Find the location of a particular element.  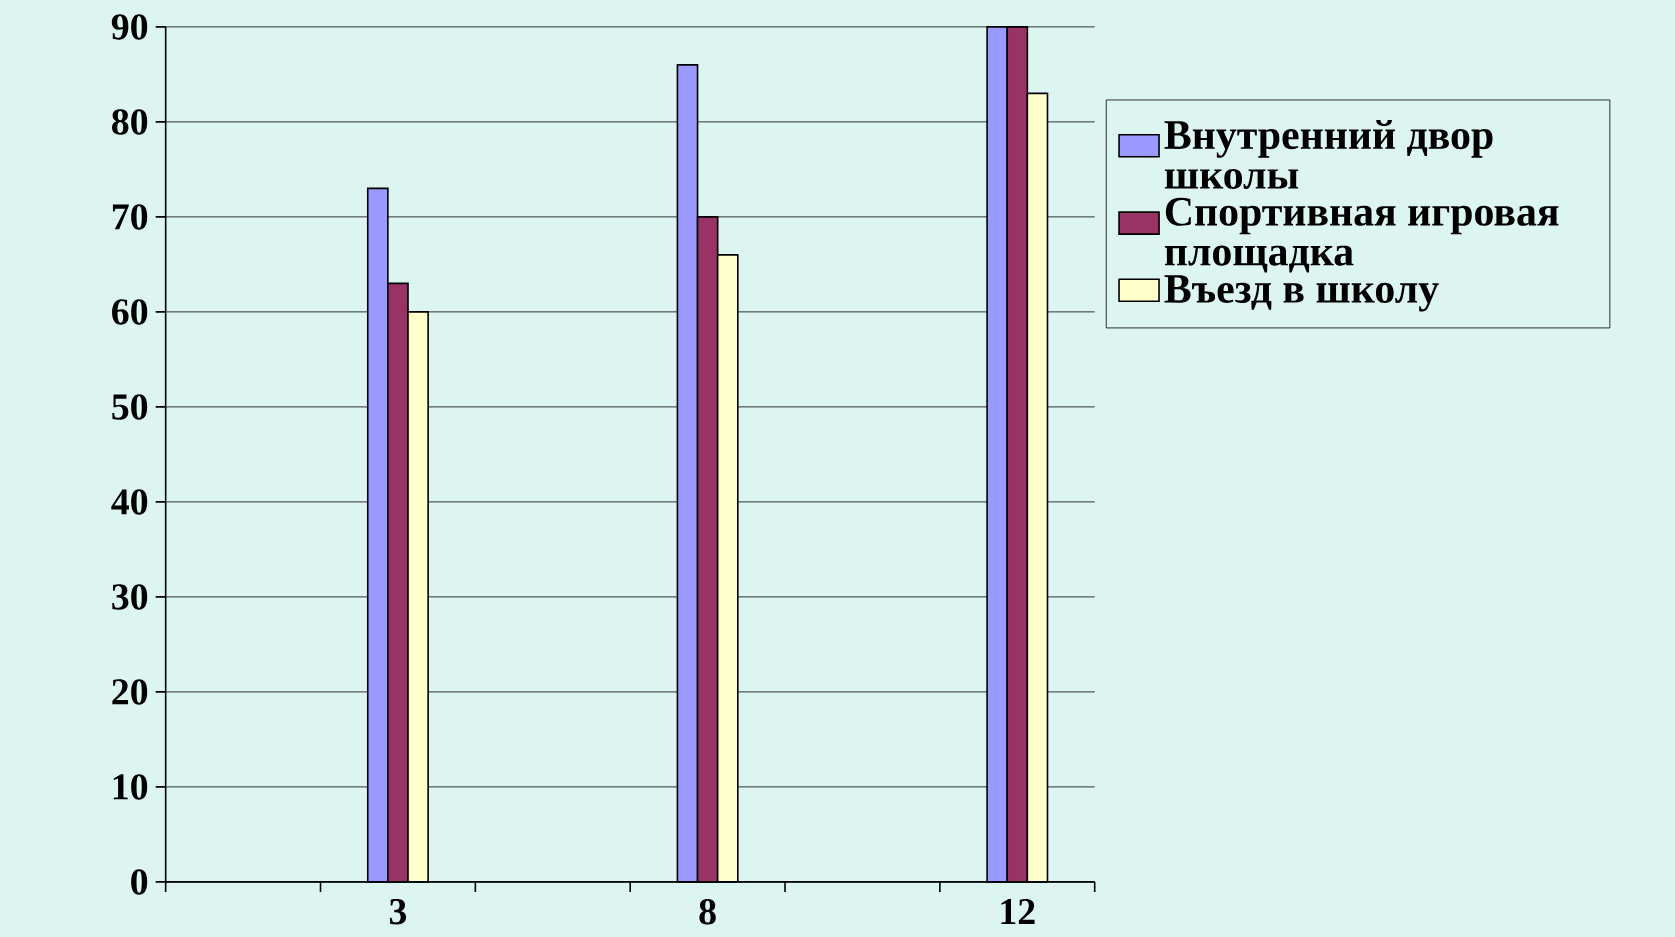

y-tick-label: 30 is located at coordinates (130, 597).